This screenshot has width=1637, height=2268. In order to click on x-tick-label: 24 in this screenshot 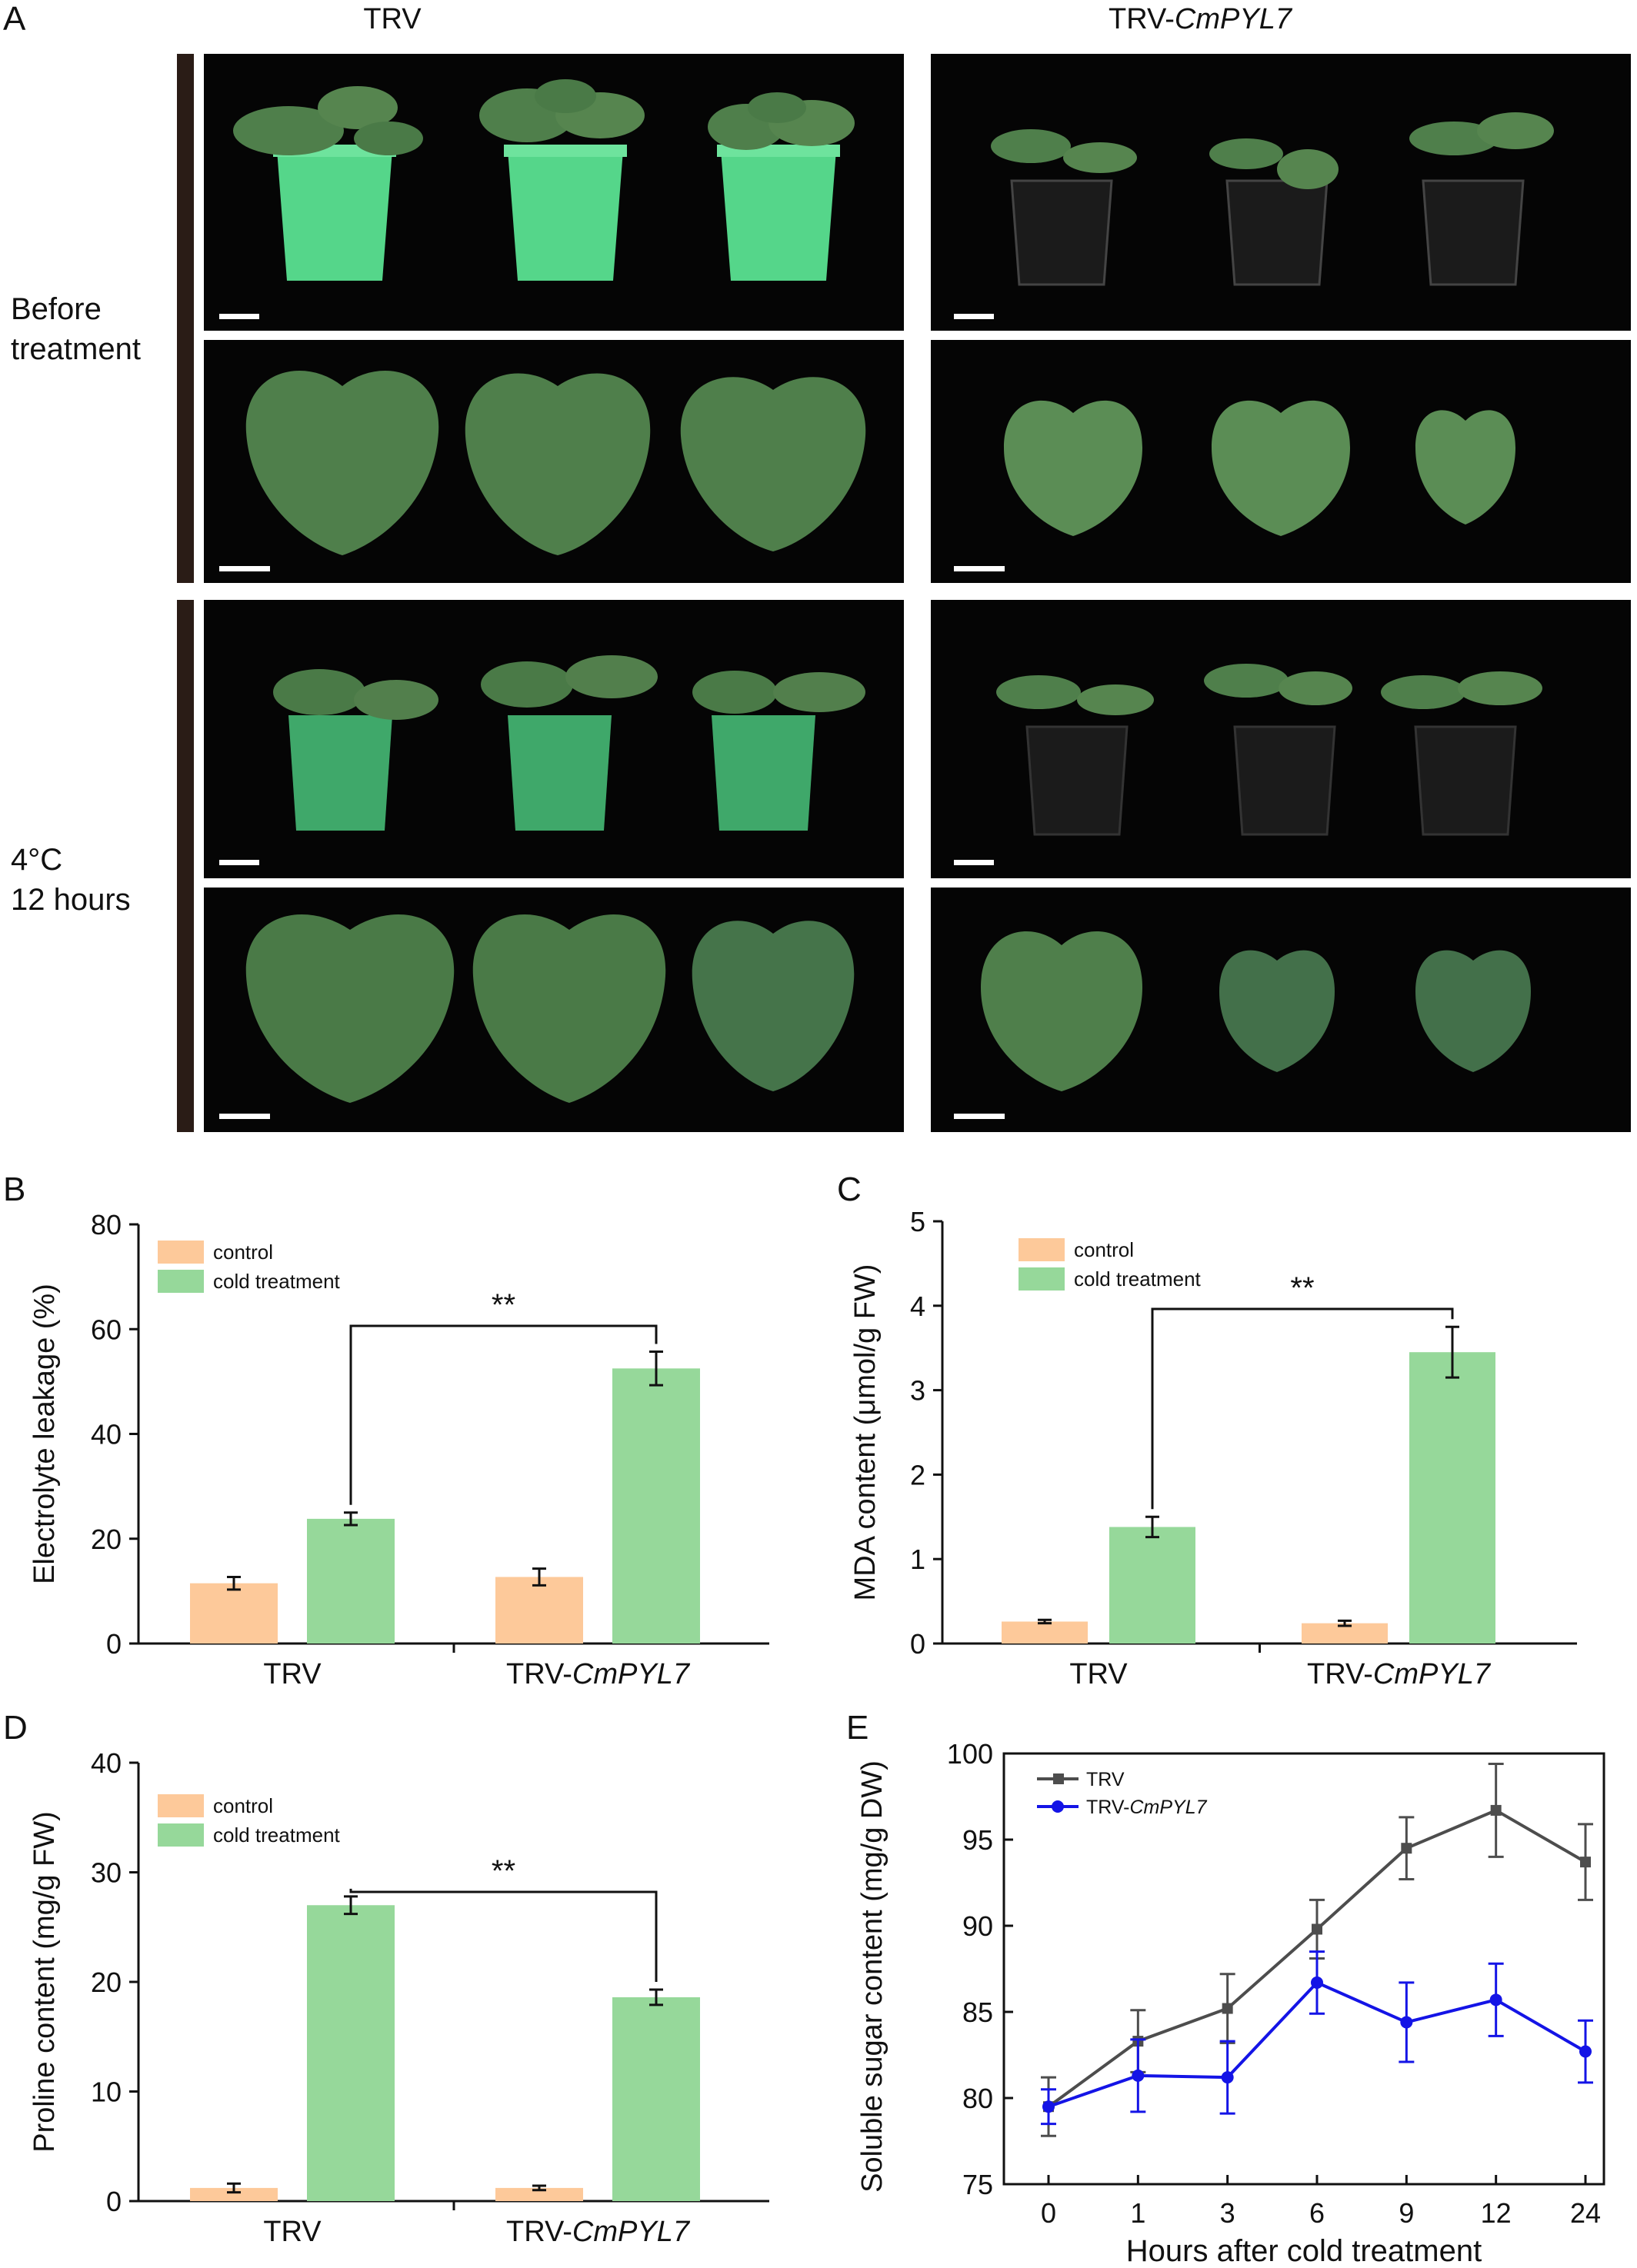, I will do `click(1585, 2213)`.